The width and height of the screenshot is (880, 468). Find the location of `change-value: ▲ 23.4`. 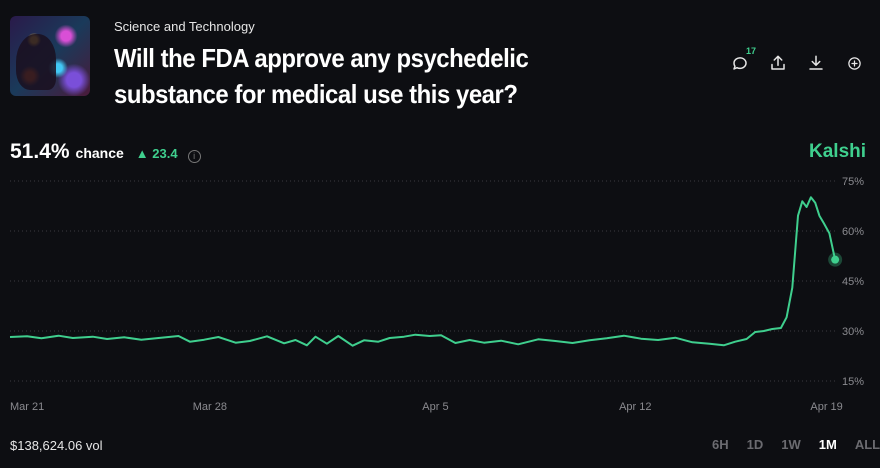

change-value: ▲ 23.4 is located at coordinates (156, 153).